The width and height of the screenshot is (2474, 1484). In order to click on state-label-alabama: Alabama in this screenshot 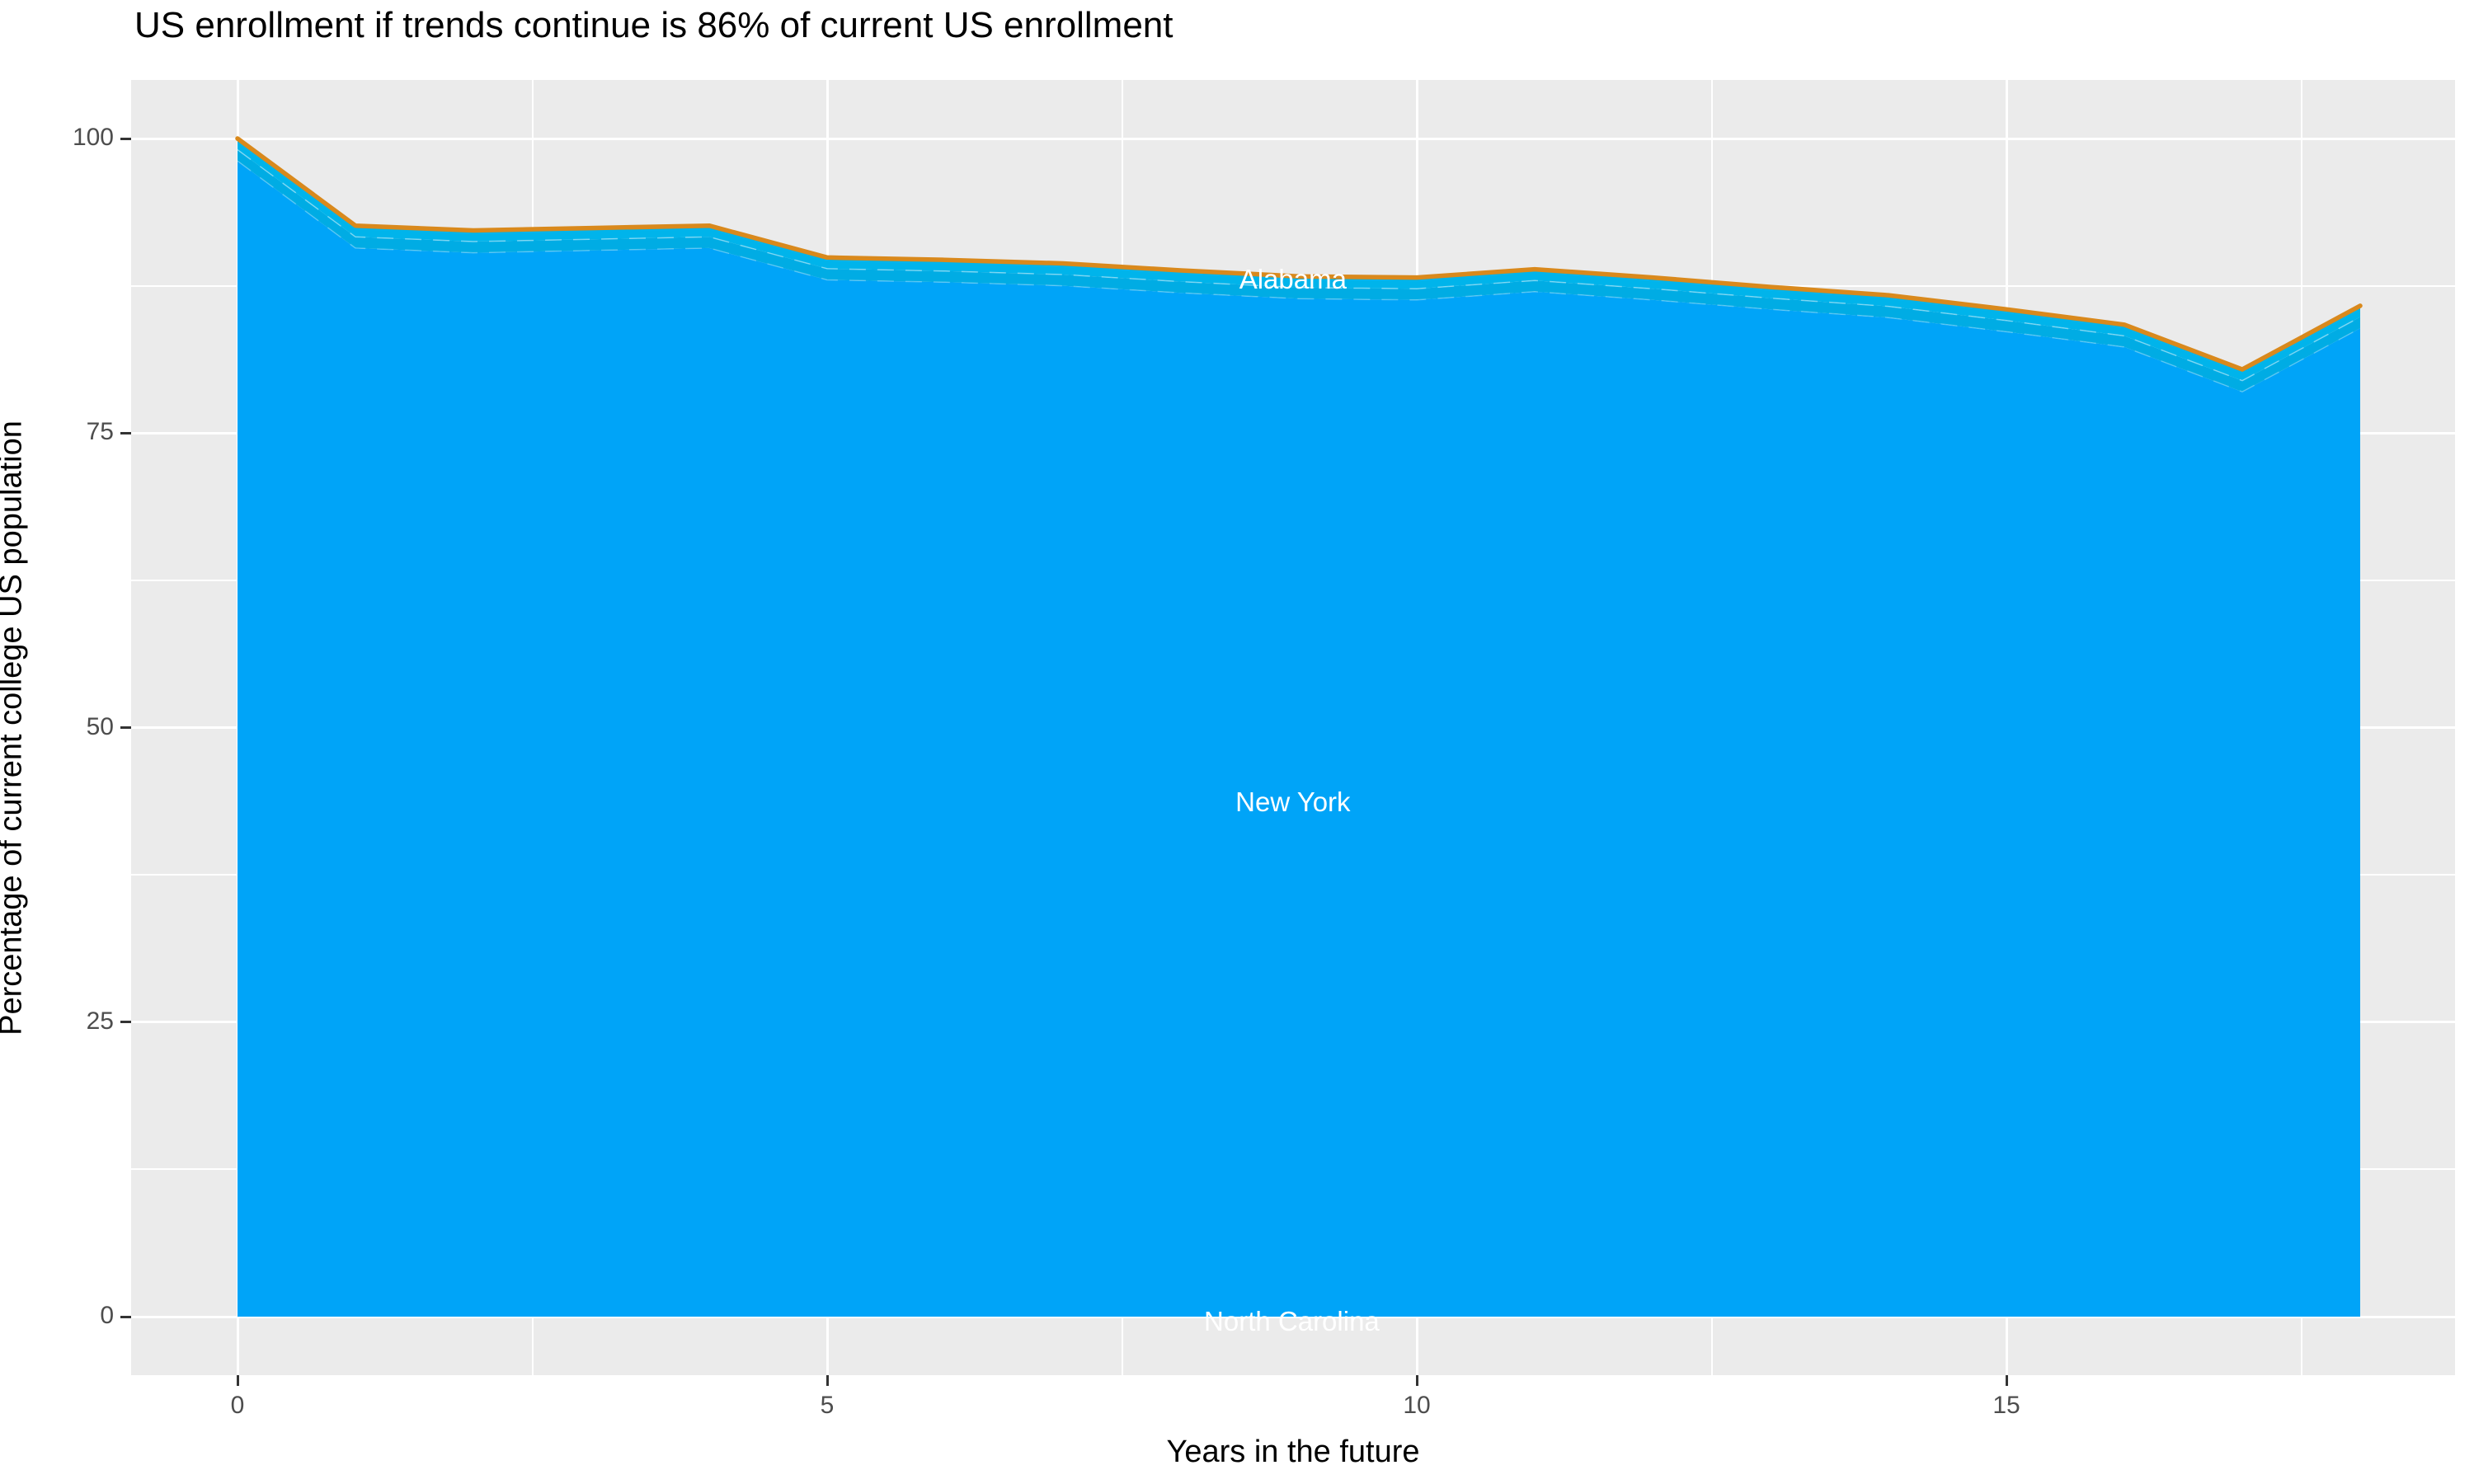, I will do `click(1293, 279)`.